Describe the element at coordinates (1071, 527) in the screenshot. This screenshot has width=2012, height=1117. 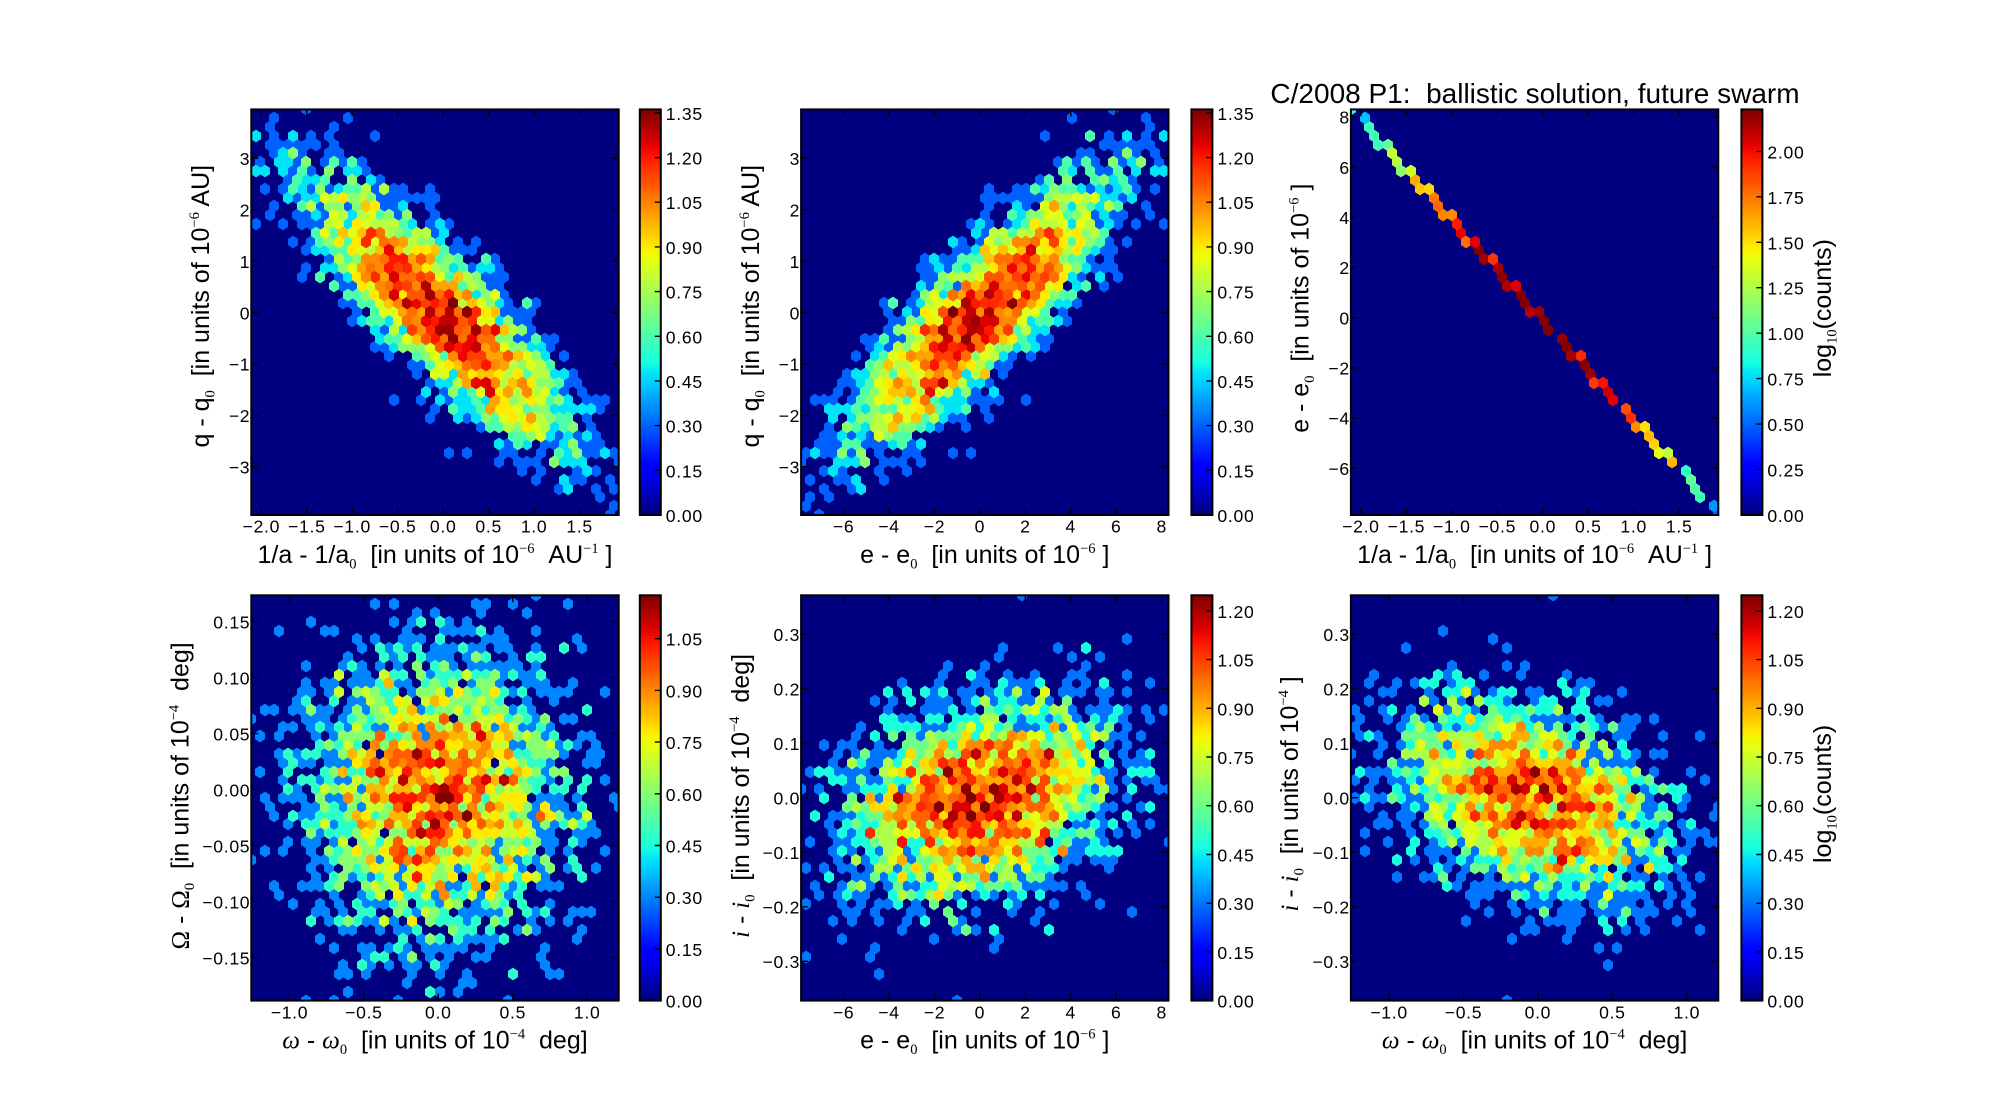
I see `svg-text: 4` at that location.